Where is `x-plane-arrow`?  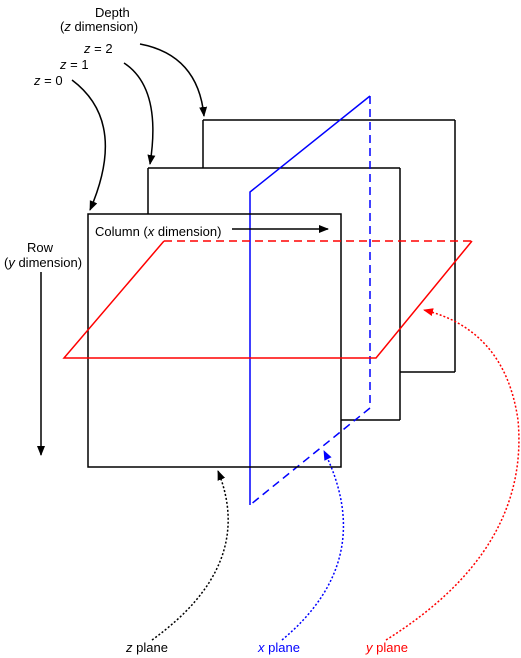
x-plane-arrow is located at coordinates (313, 545).